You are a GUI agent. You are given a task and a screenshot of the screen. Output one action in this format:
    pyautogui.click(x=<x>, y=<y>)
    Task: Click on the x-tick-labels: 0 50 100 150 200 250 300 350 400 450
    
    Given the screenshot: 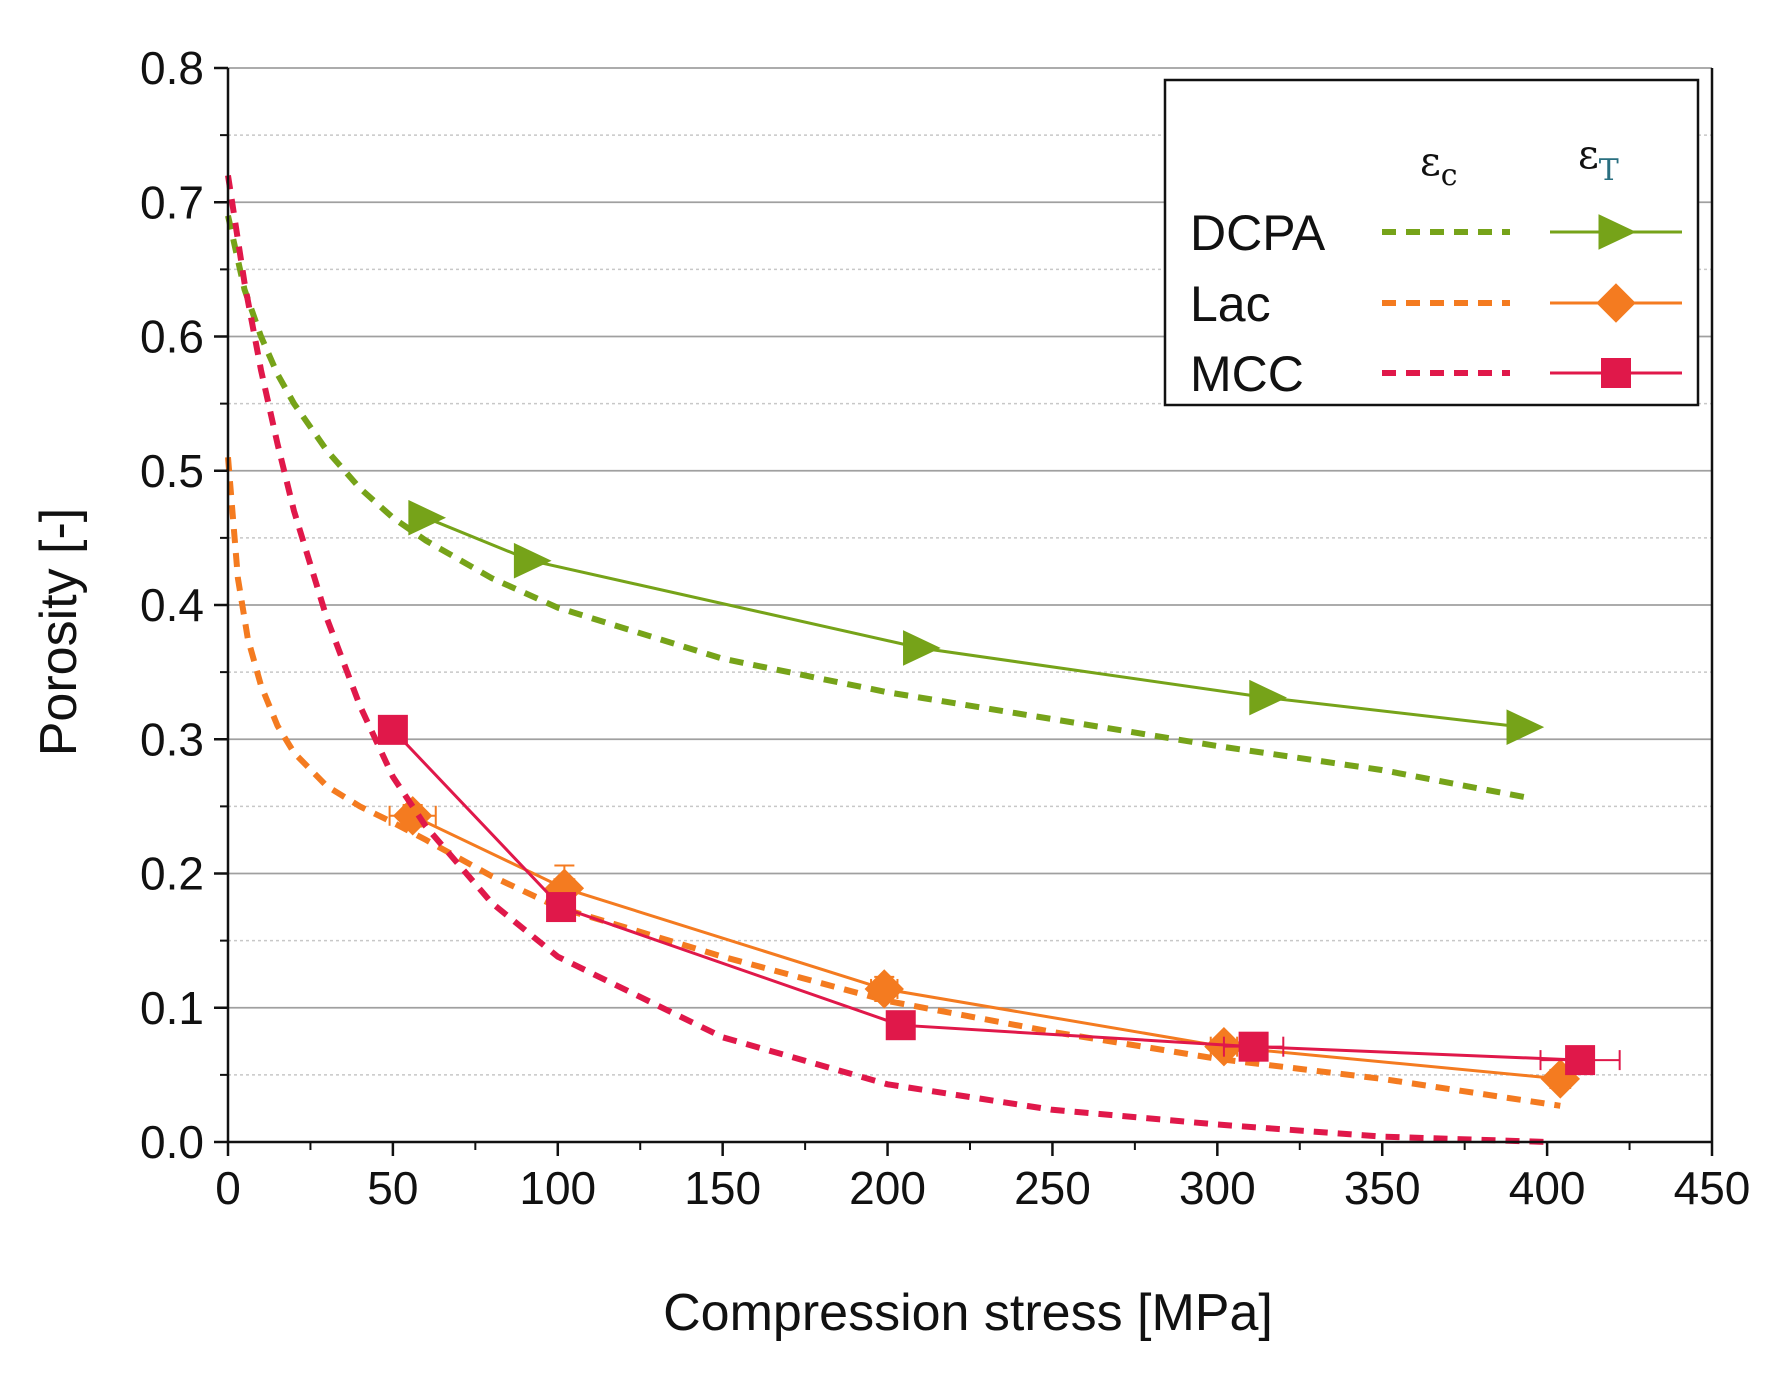 What is the action you would take?
    pyautogui.click(x=982, y=1188)
    